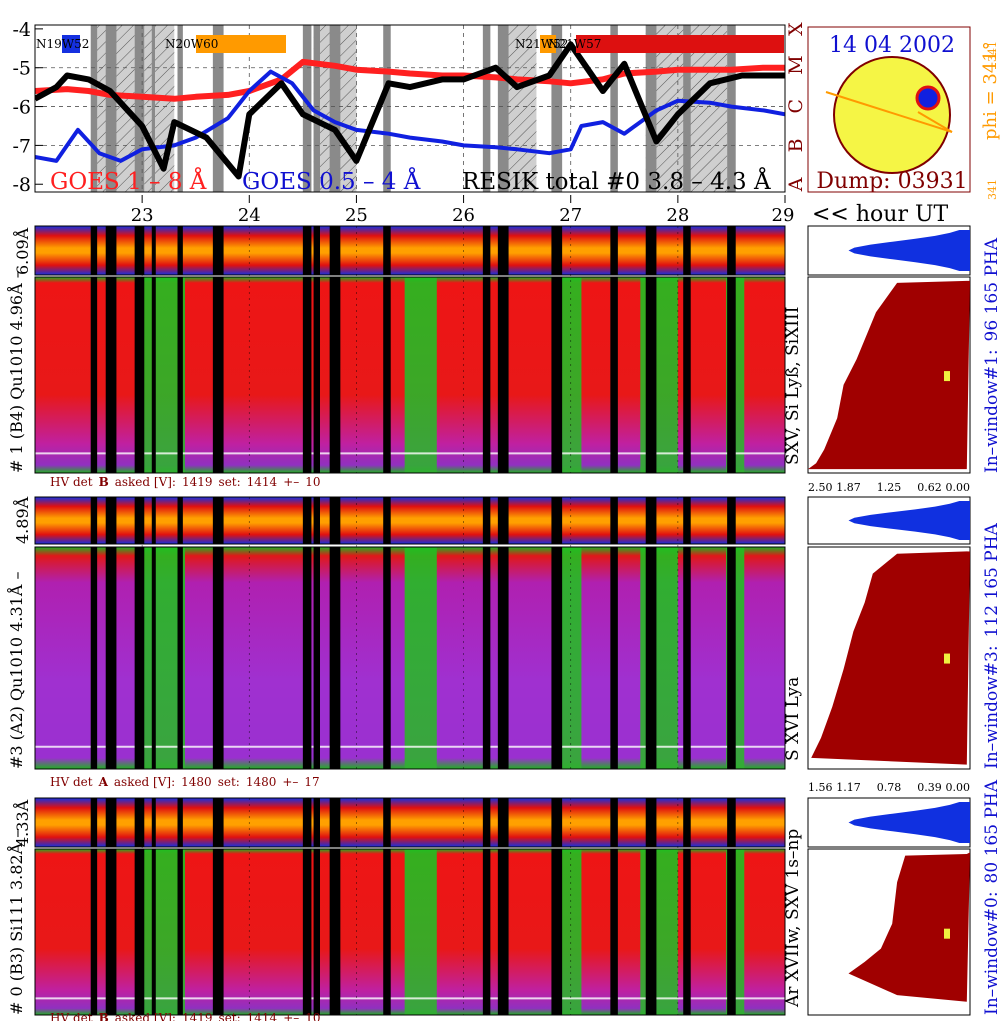 This screenshot has height=1025, width=1006. I want to click on goes-night-shading, so click(413, 108).